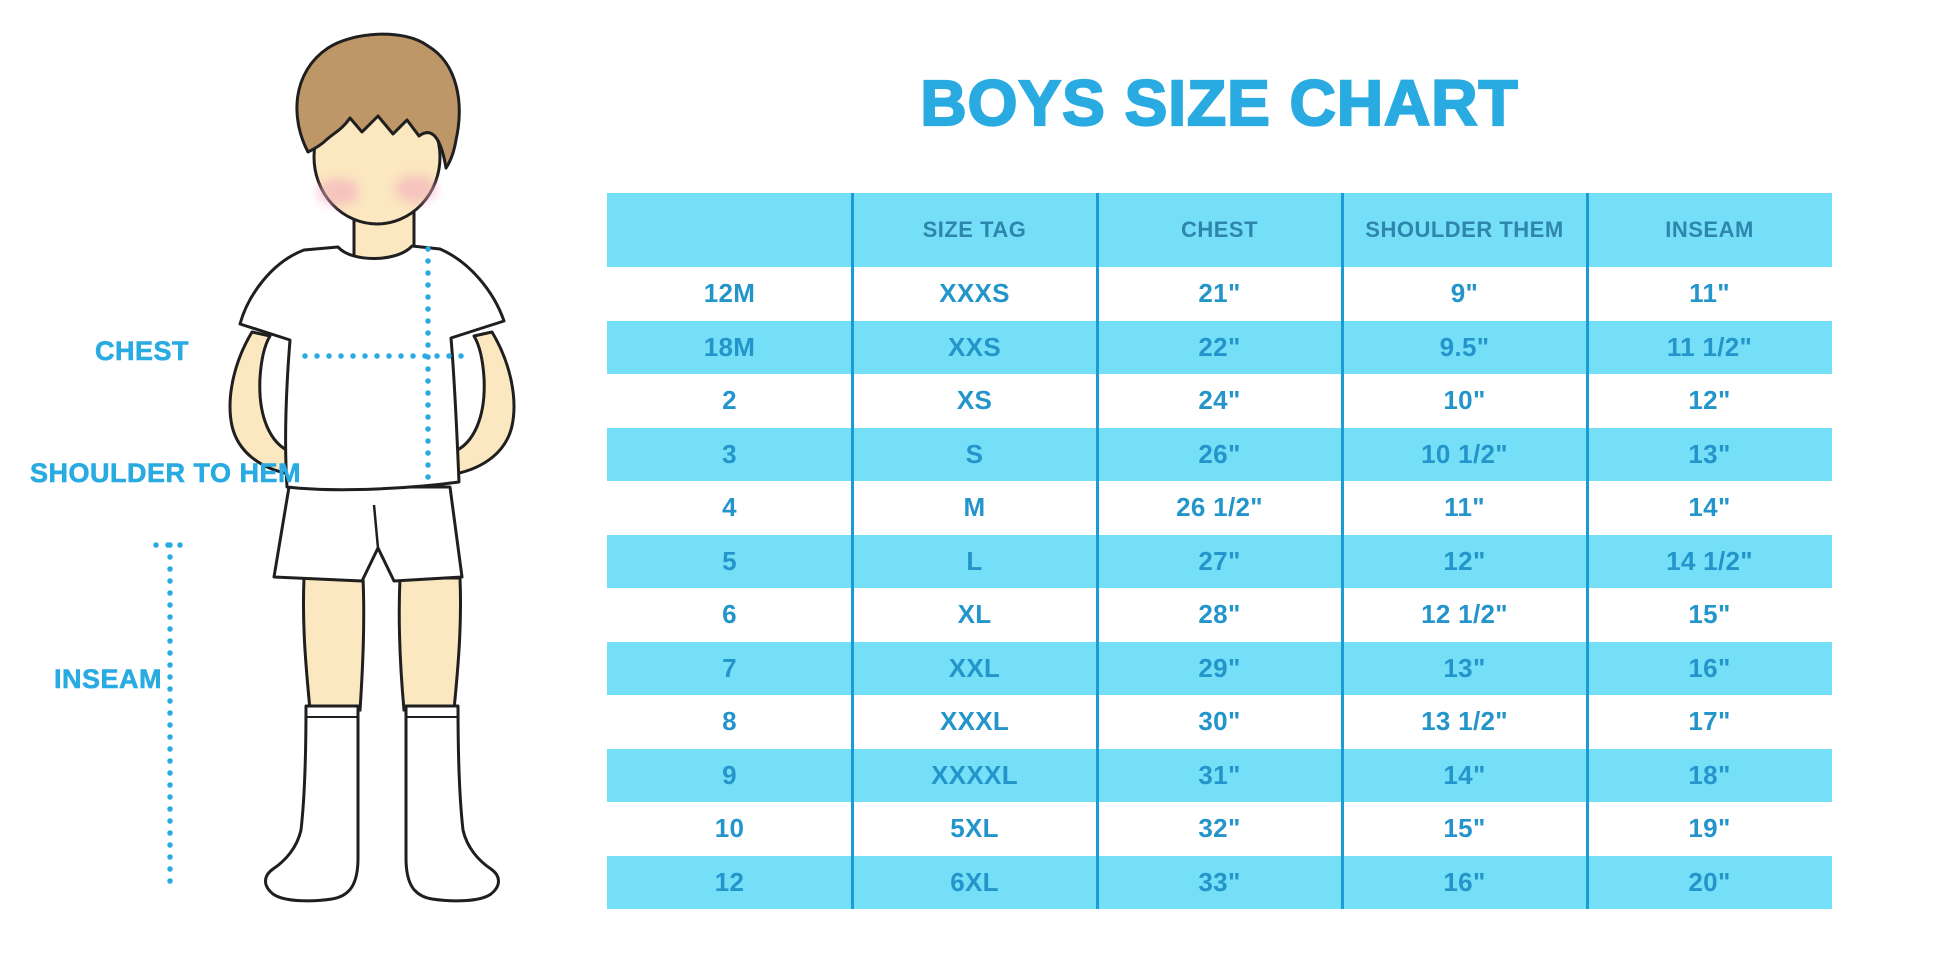 The image size is (1946, 973). What do you see at coordinates (142, 351) in the screenshot?
I see `chest-label: CHEST` at bounding box center [142, 351].